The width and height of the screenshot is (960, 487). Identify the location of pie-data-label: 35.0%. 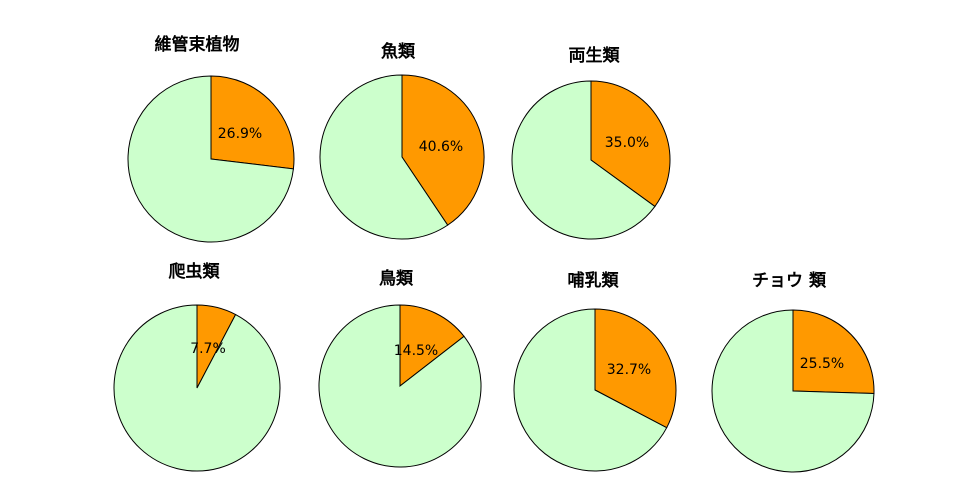
(627, 143).